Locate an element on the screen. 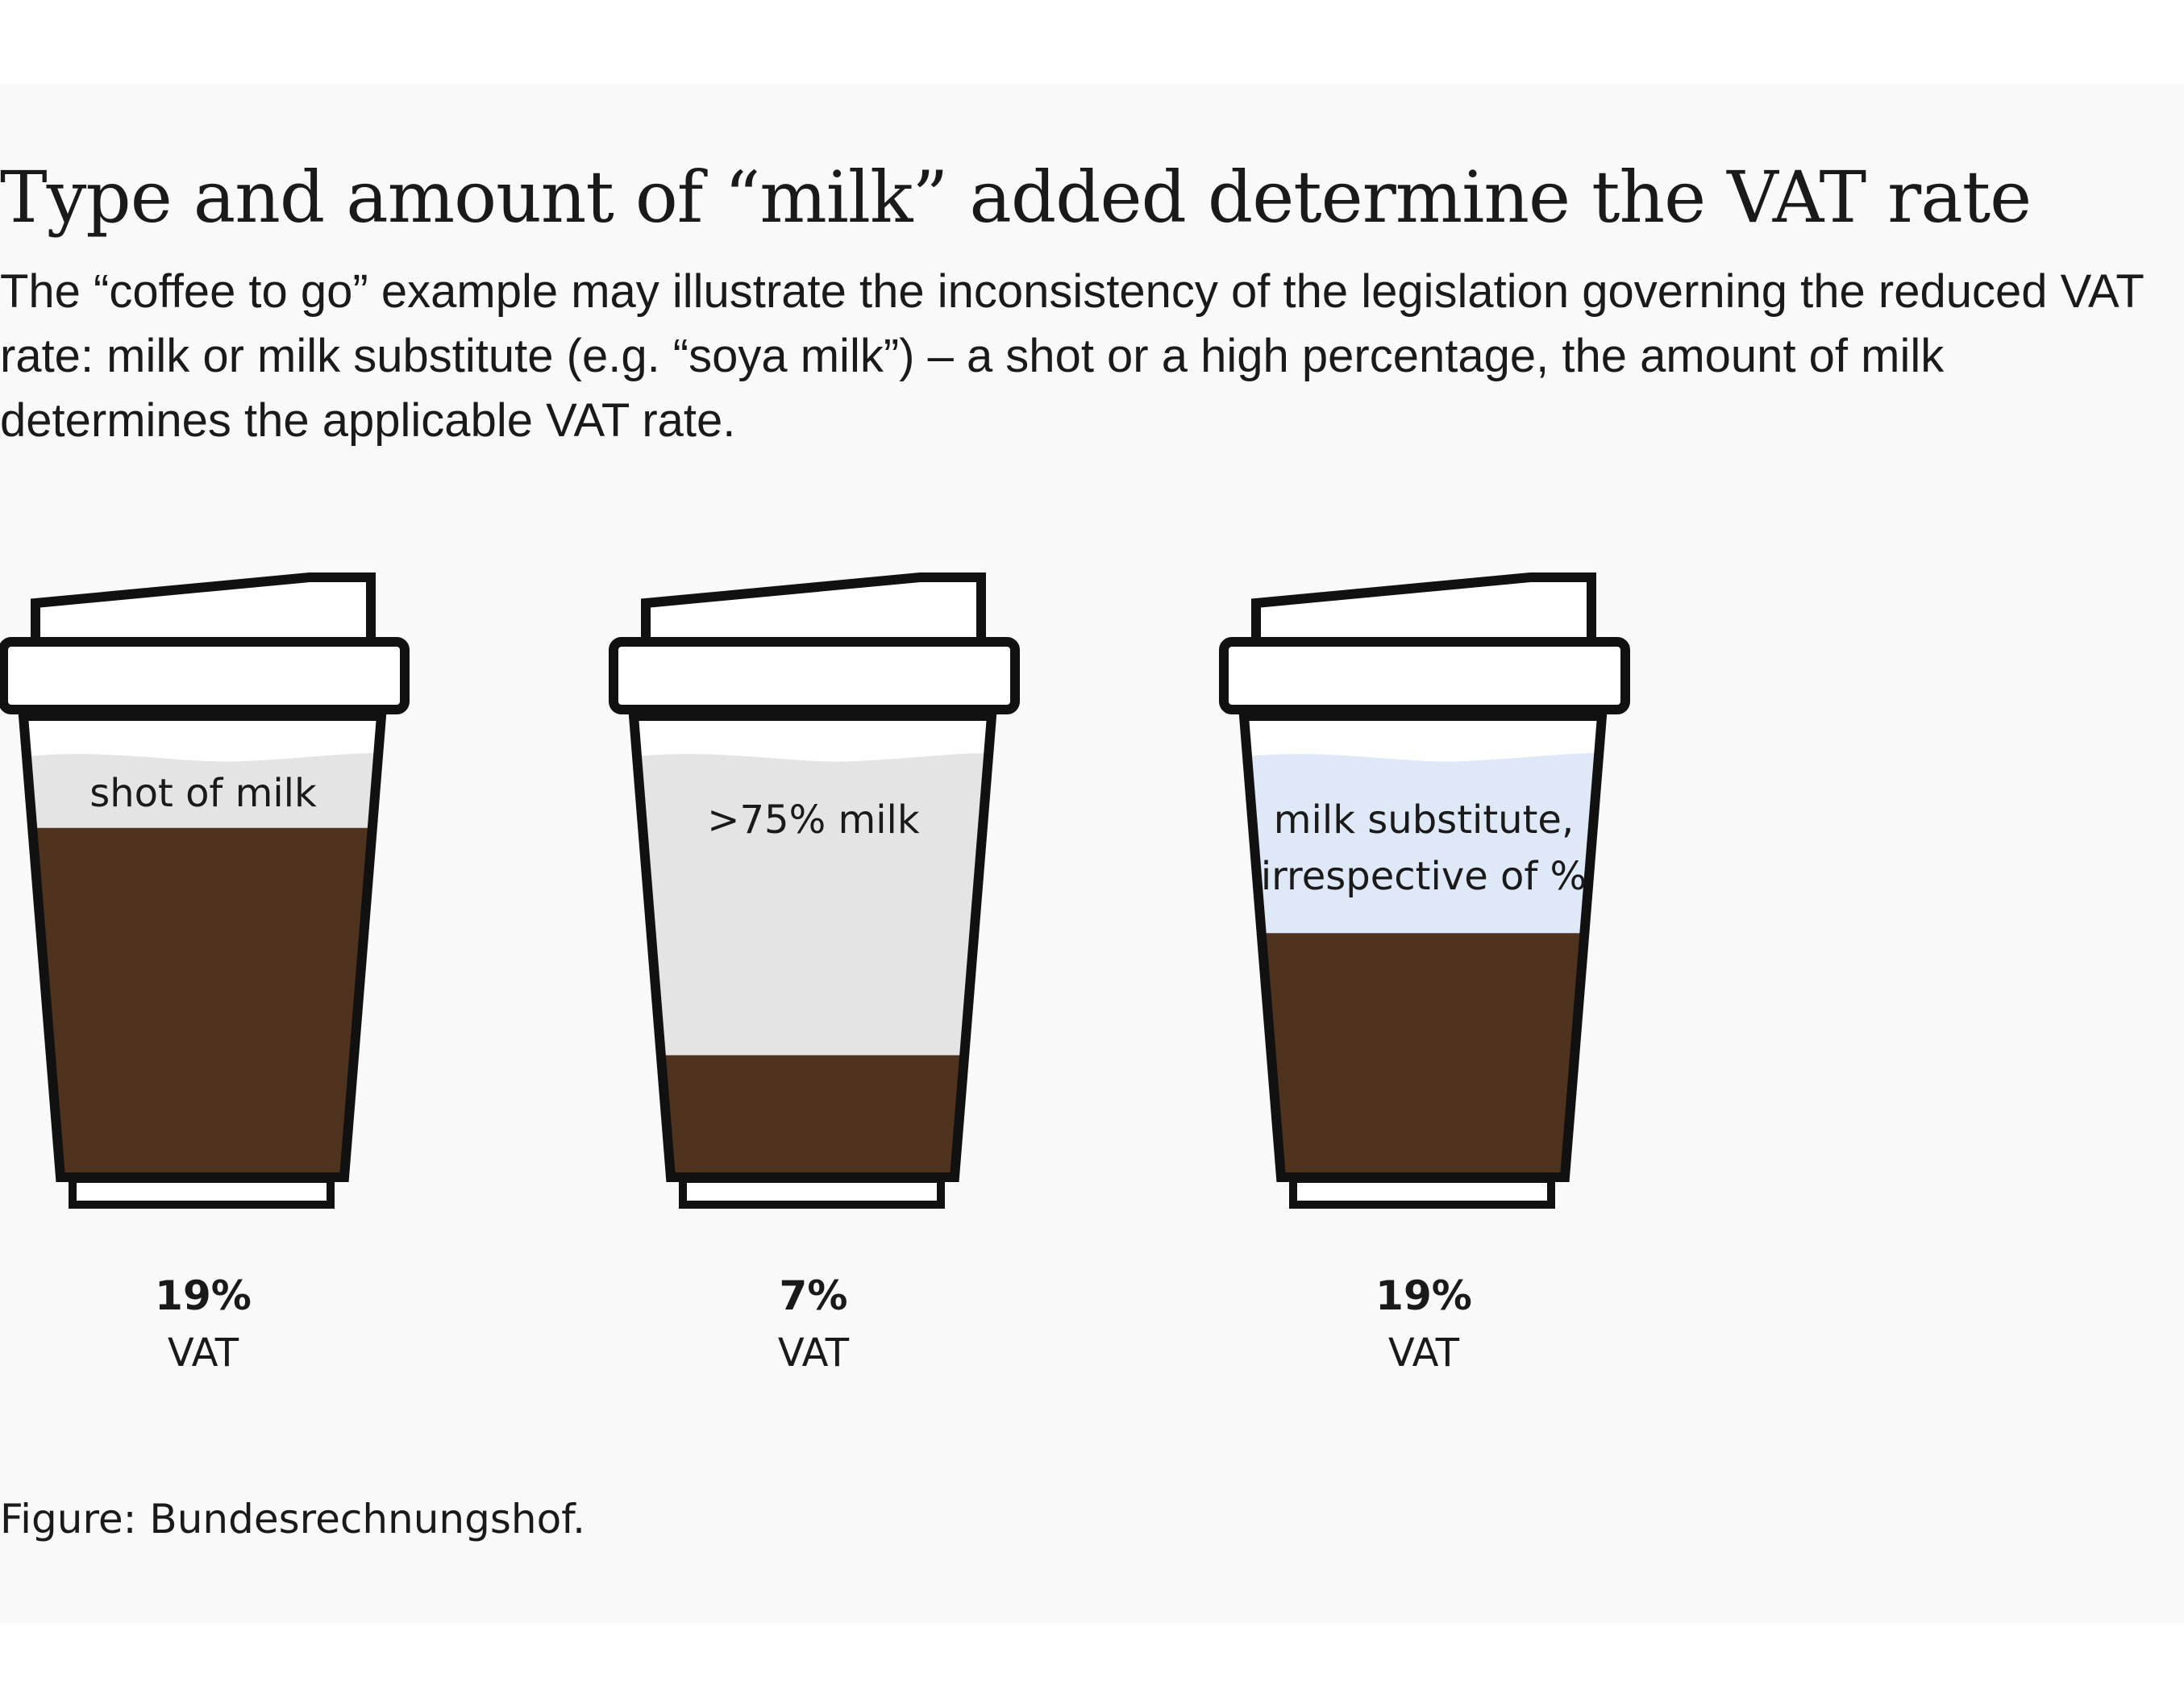  cup-label-line: irrespective of % is located at coordinates (1424, 876).